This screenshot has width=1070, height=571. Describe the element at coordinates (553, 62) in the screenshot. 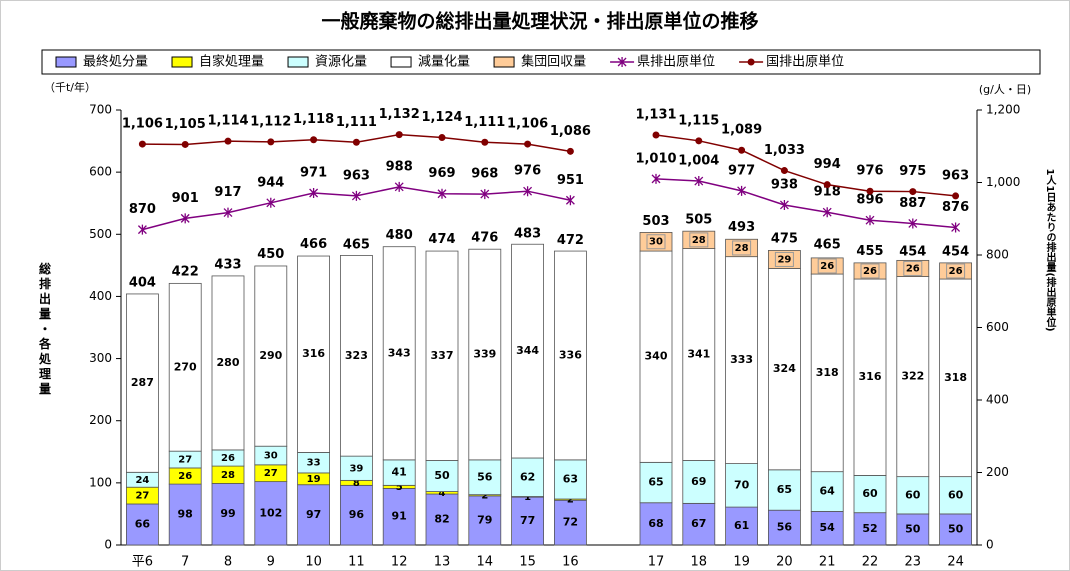

I see `legend-label: 集団回収量` at that location.